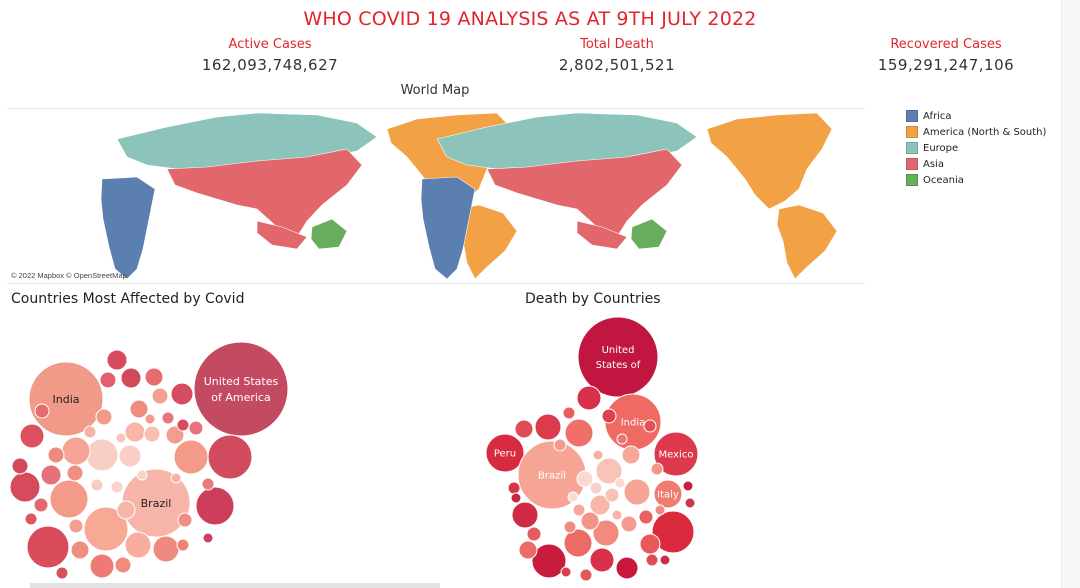  What do you see at coordinates (505, 453) in the screenshot?
I see `bubble-peru` at bounding box center [505, 453].